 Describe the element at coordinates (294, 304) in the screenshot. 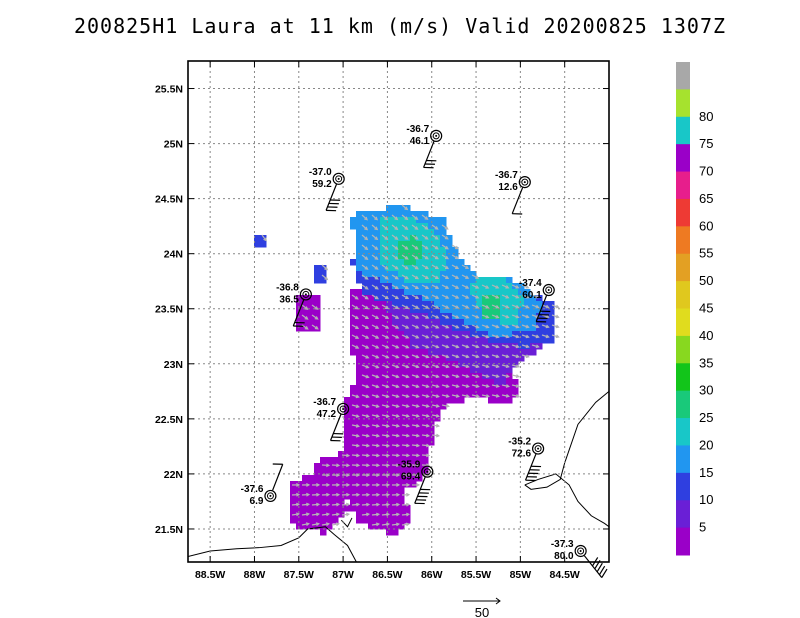

I see `dropsonde: -36.836.5` at that location.